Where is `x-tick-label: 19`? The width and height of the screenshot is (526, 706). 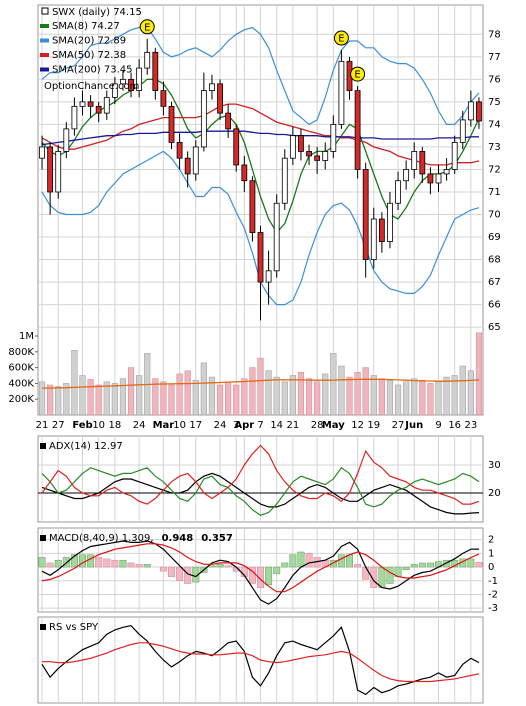 x-tick-label: 19 is located at coordinates (373, 425).